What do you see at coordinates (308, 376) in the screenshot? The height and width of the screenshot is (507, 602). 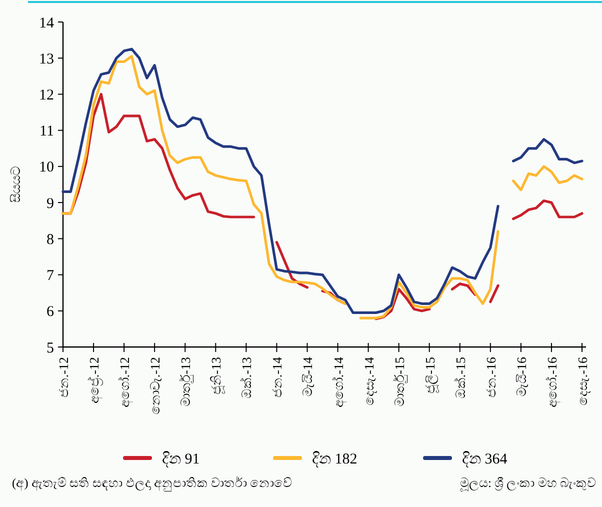 I see `x-tick-label: මැයි-14` at bounding box center [308, 376].